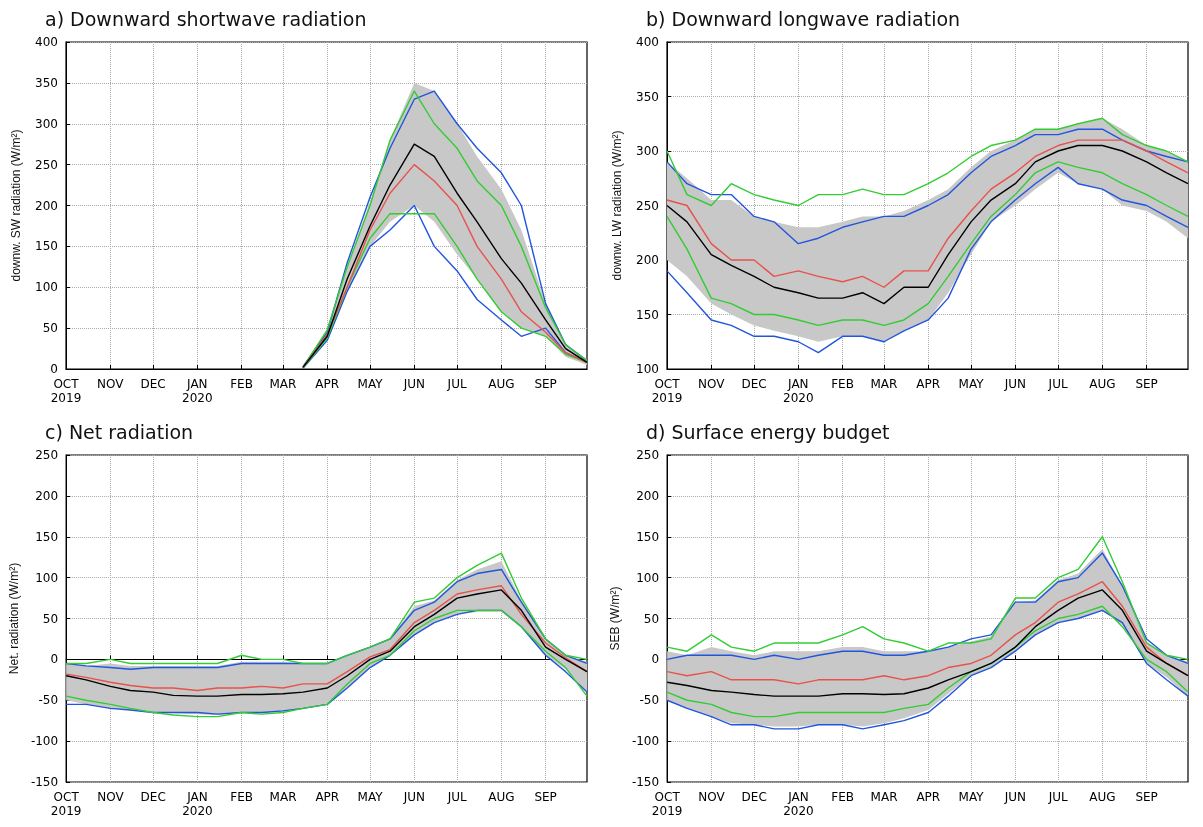  I want to click on chart-title: d) Surface energy budget, so click(768, 431).